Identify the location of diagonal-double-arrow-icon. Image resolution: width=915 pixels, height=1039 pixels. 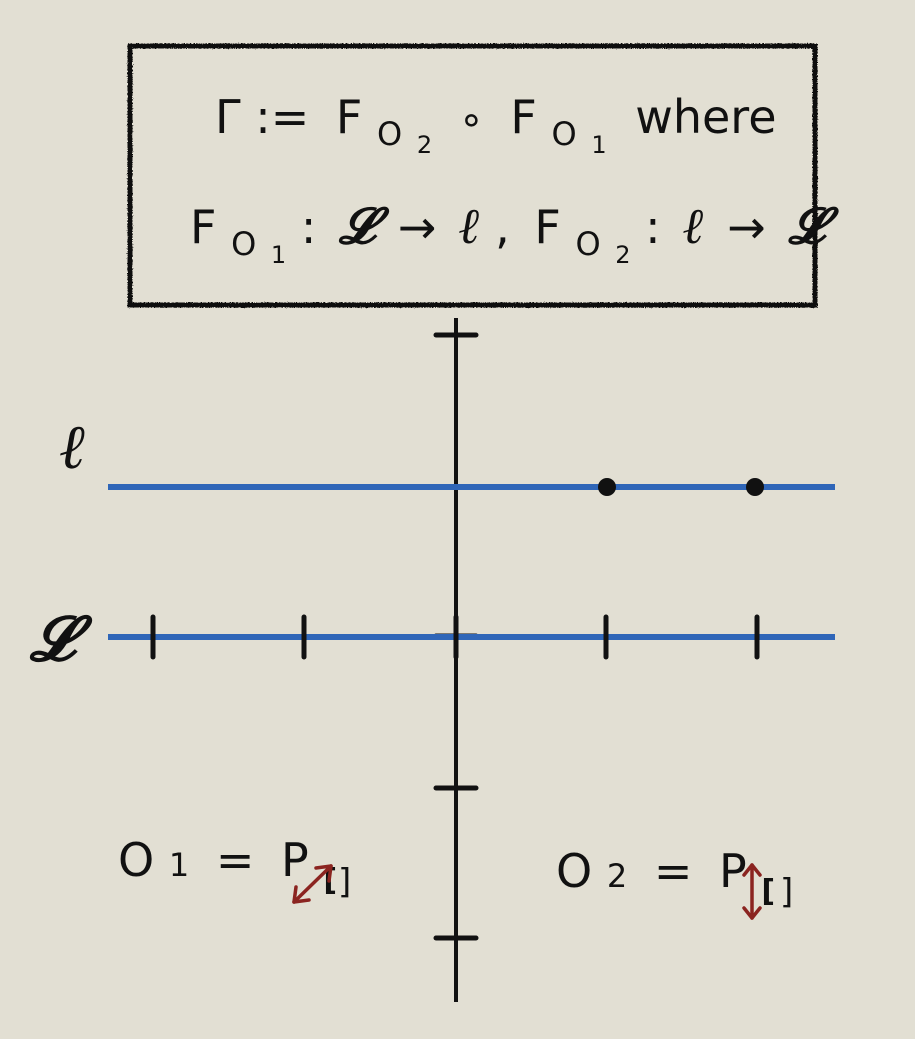
(312, 884).